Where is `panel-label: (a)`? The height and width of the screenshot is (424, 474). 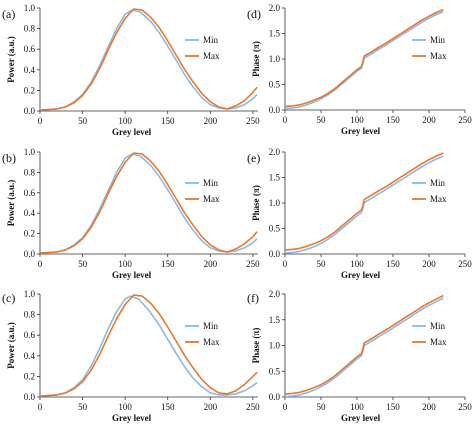 panel-label: (a) is located at coordinates (8, 14).